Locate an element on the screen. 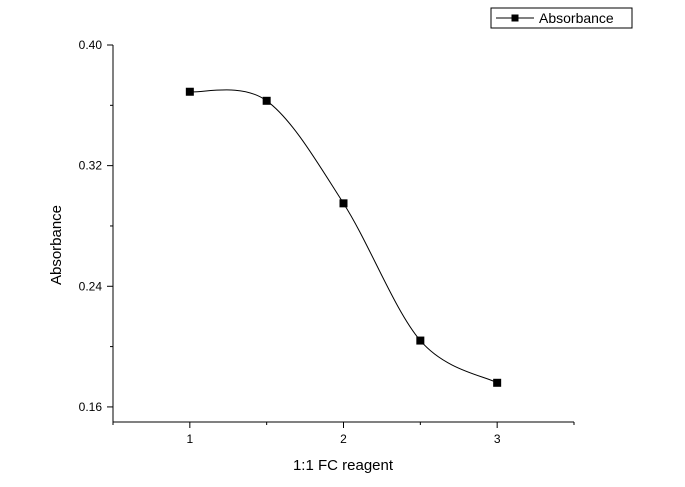 This screenshot has width=685, height=487. x-axis-title: 1:1 FC reagent is located at coordinates (343, 465).